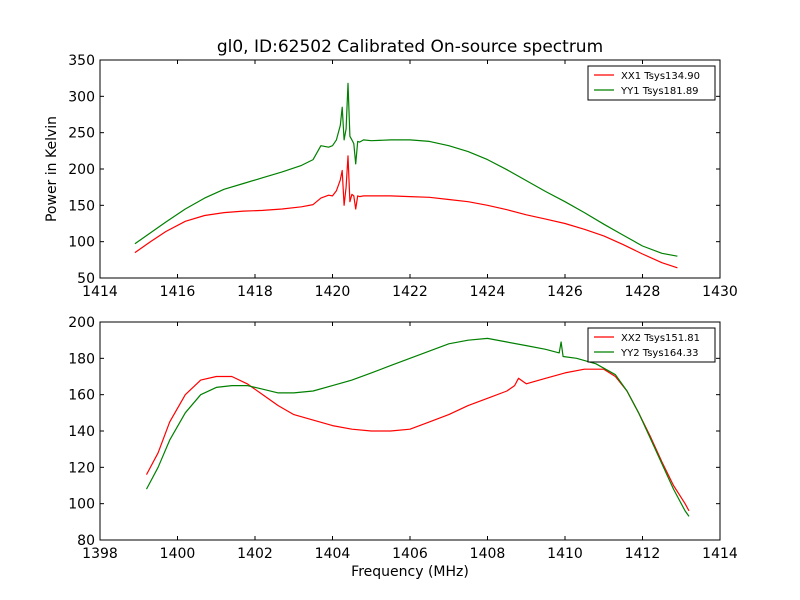 This screenshot has width=800, height=600. Describe the element at coordinates (81, 396) in the screenshot. I see `y-tick-label: 160` at that location.